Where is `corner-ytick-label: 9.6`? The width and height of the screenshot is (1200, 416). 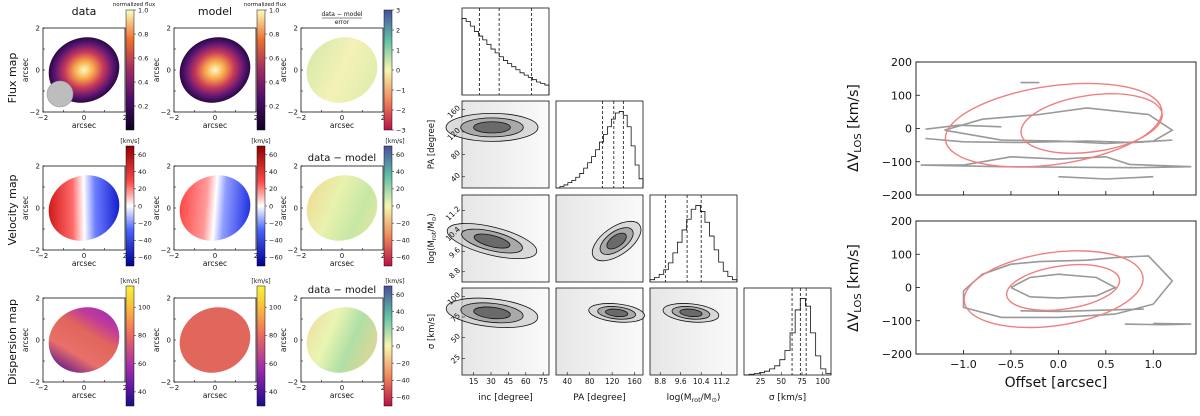
corner-ytick-label: 9.6 is located at coordinates (454, 252).